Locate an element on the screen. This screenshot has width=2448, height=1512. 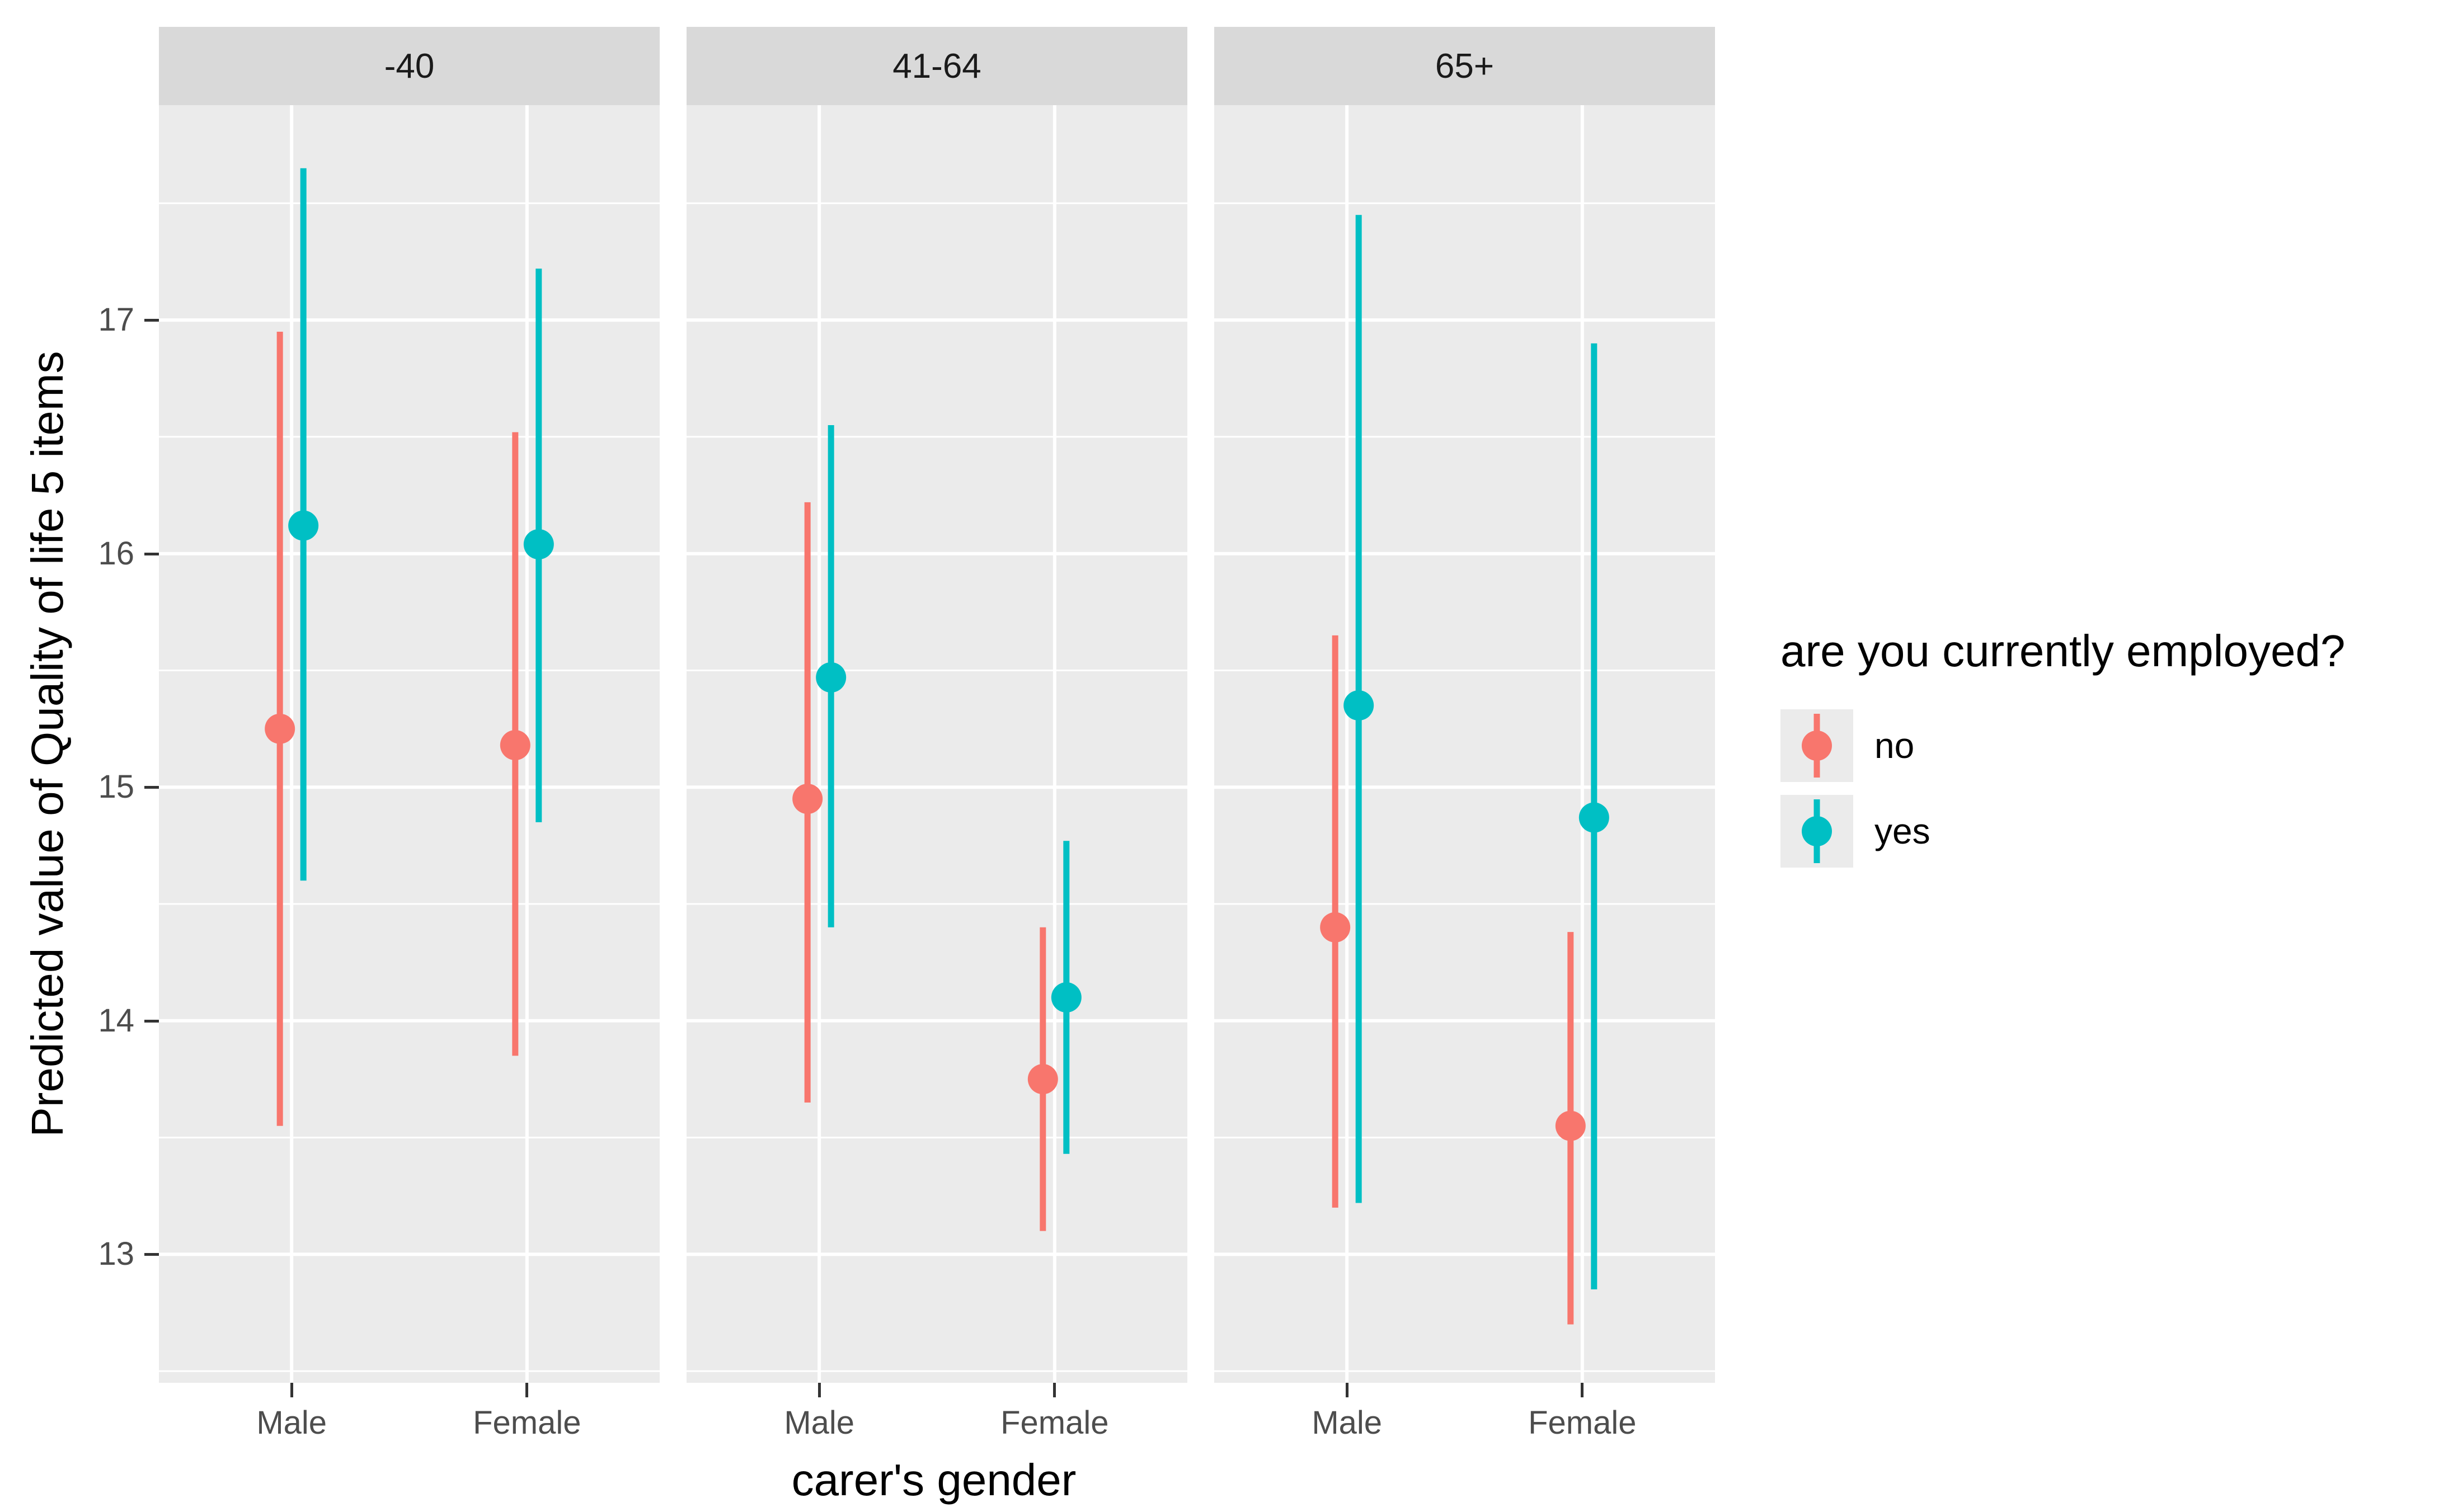
legend-keys: no yes is located at coordinates (2062, 789).